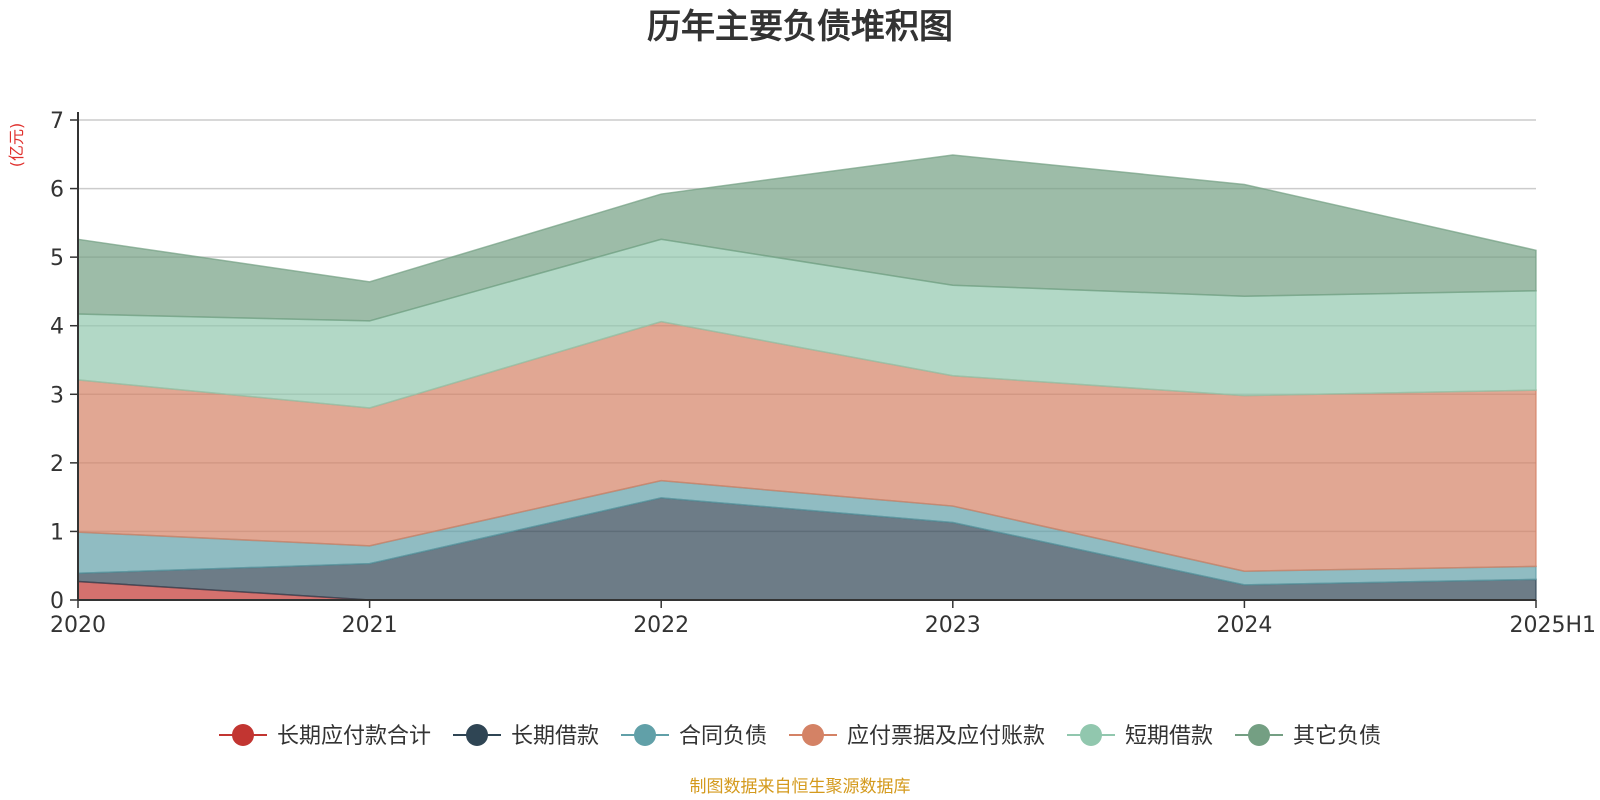  I want to click on legend-item-4: 应付票据及应付账款, so click(917, 736).